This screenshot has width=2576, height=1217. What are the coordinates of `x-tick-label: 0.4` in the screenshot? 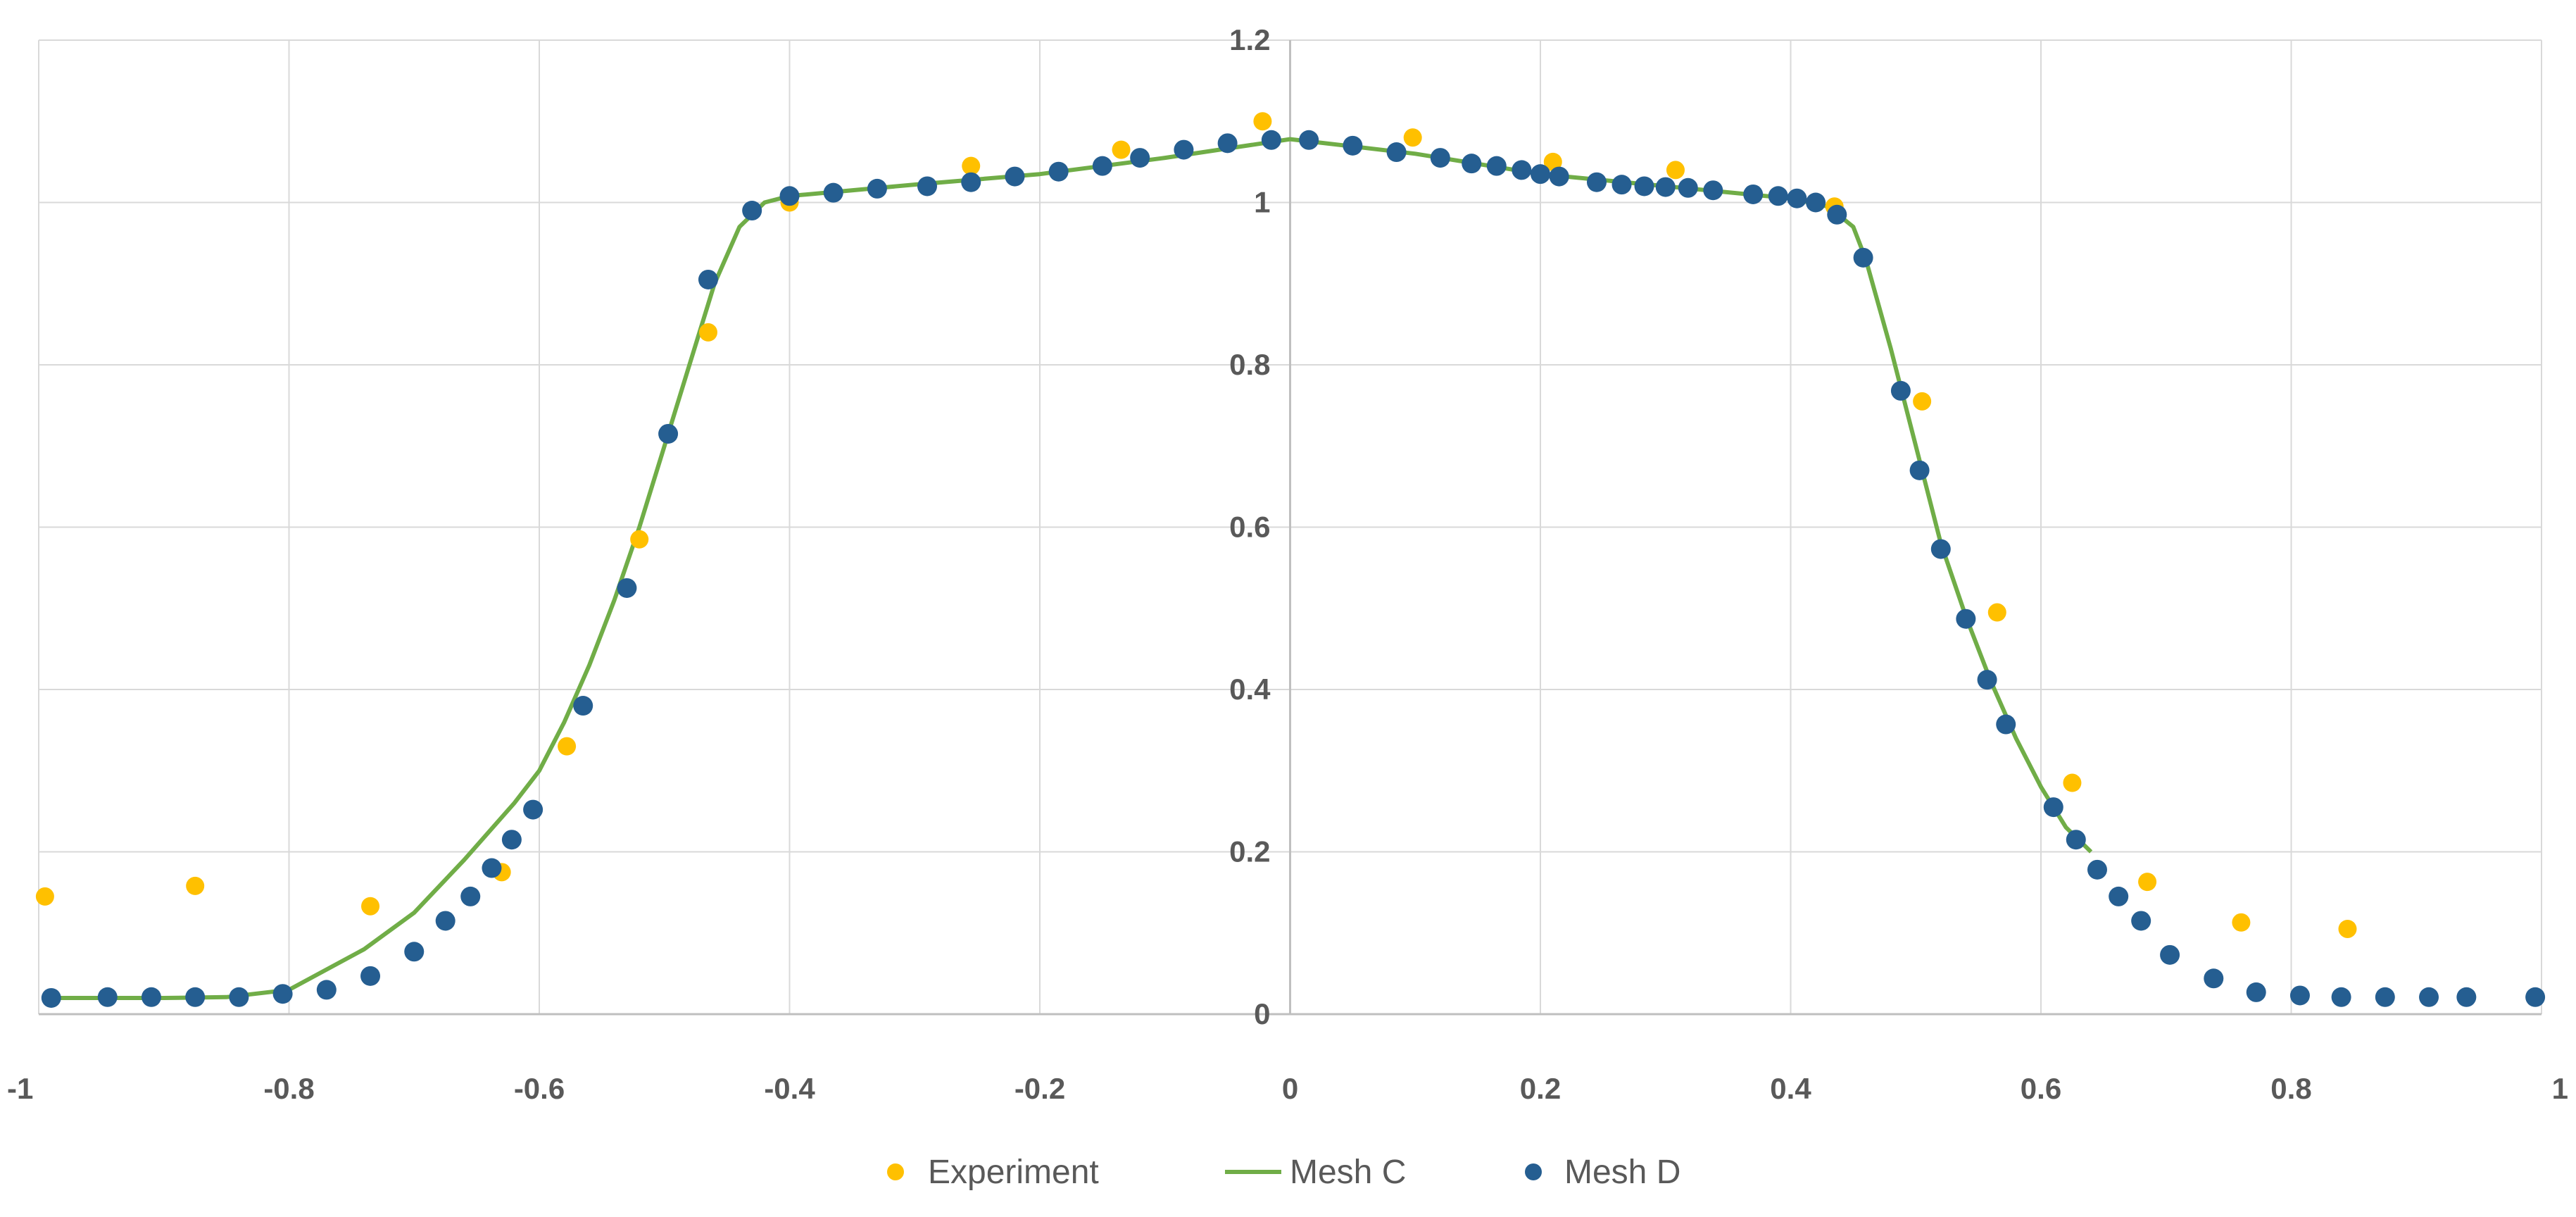 It's located at (1791, 1088).